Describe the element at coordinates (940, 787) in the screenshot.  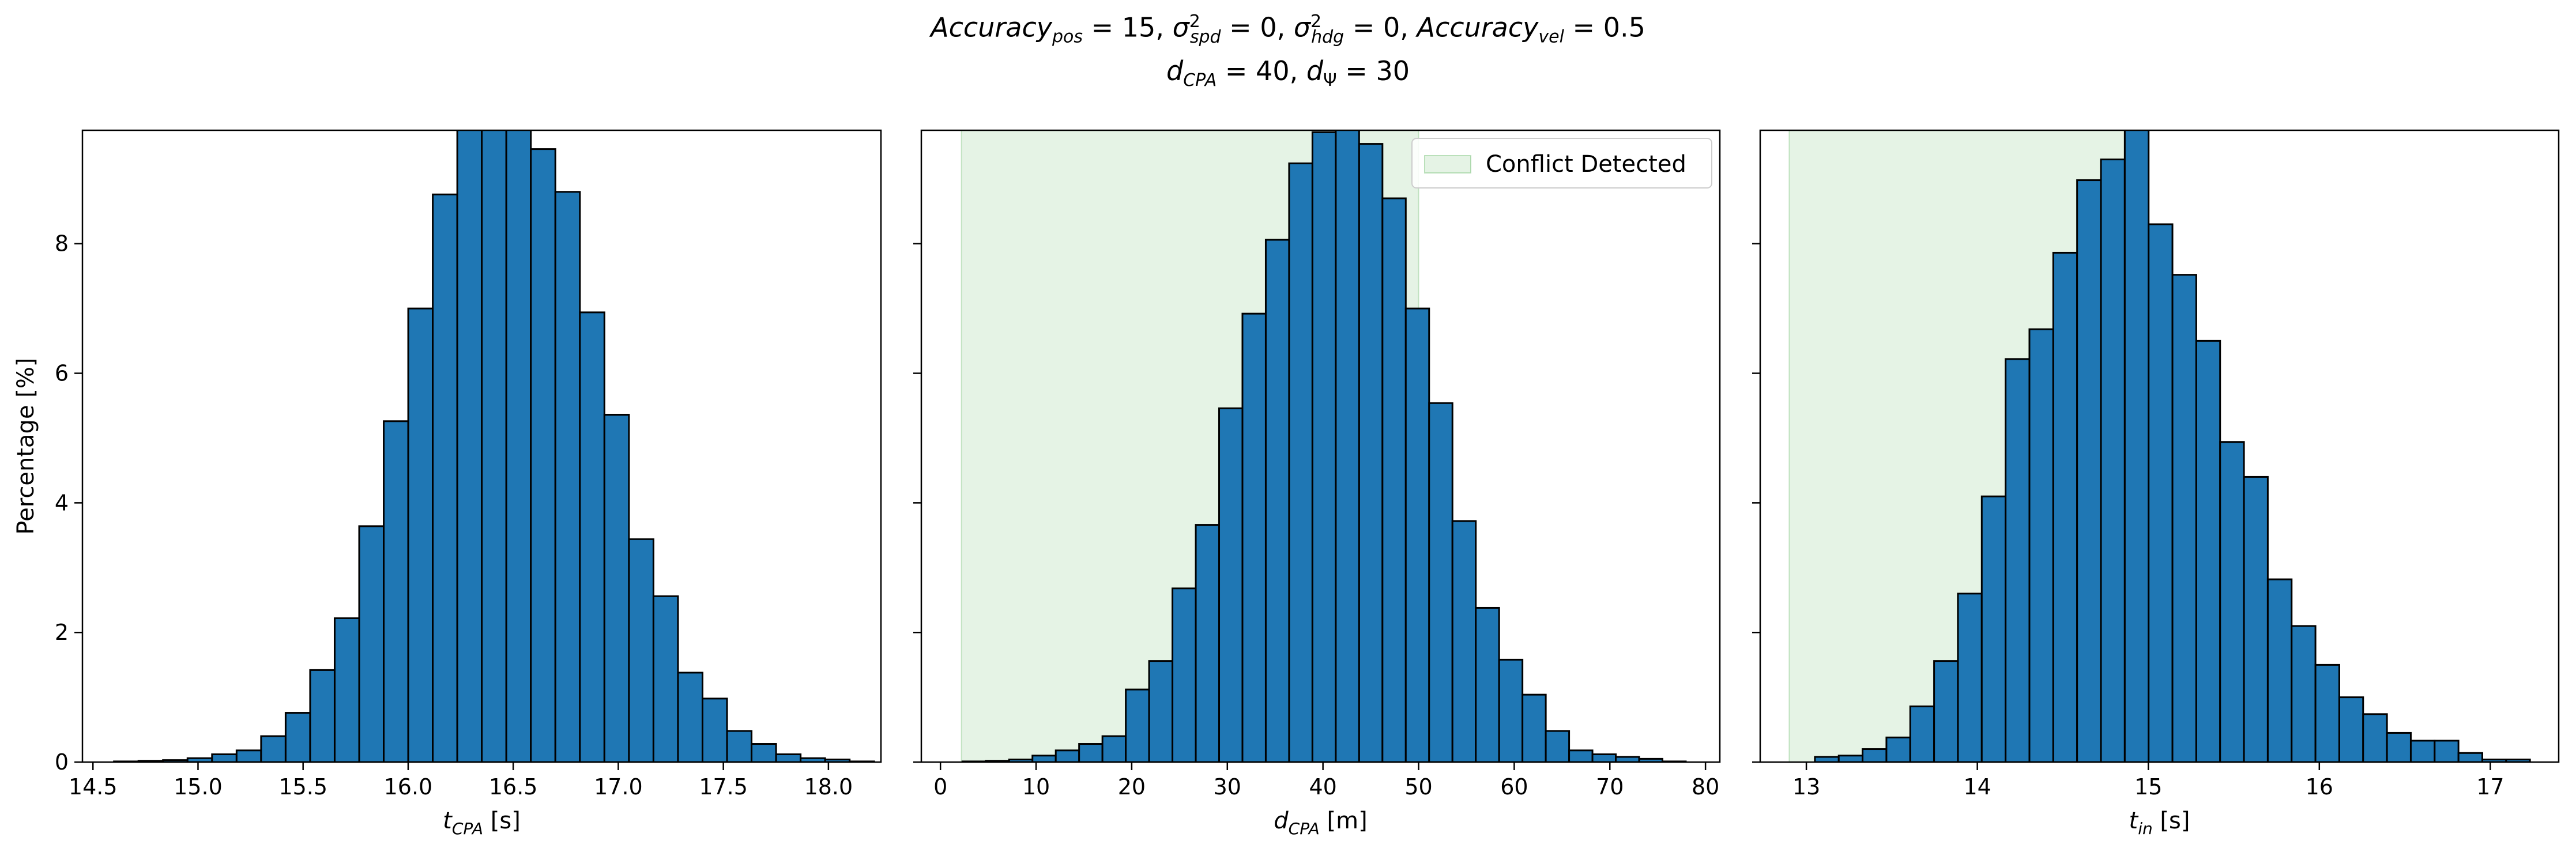
I see `x-tick-label: 0` at that location.